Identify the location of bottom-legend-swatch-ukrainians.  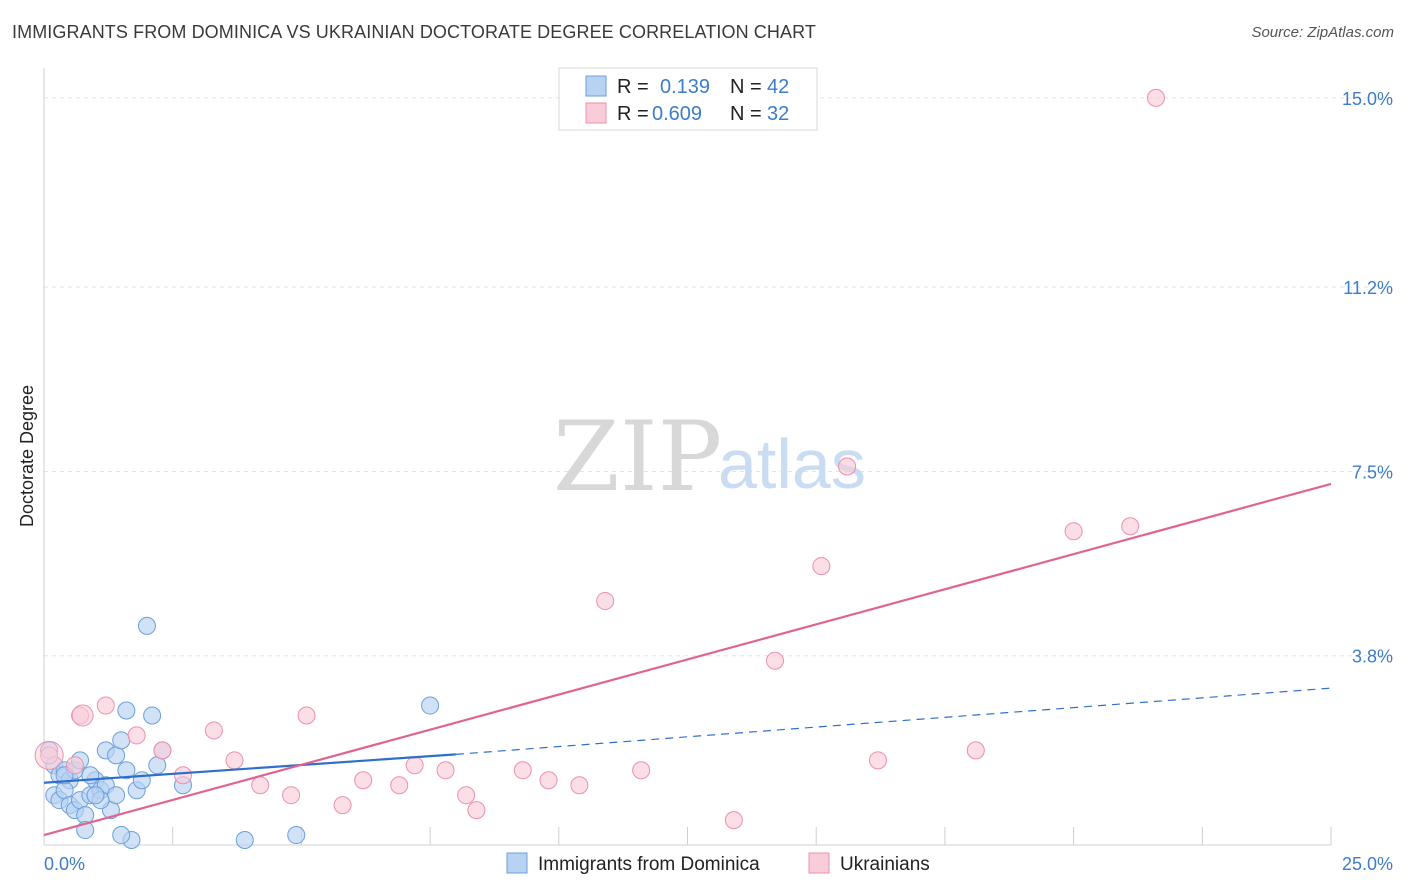
(819, 863).